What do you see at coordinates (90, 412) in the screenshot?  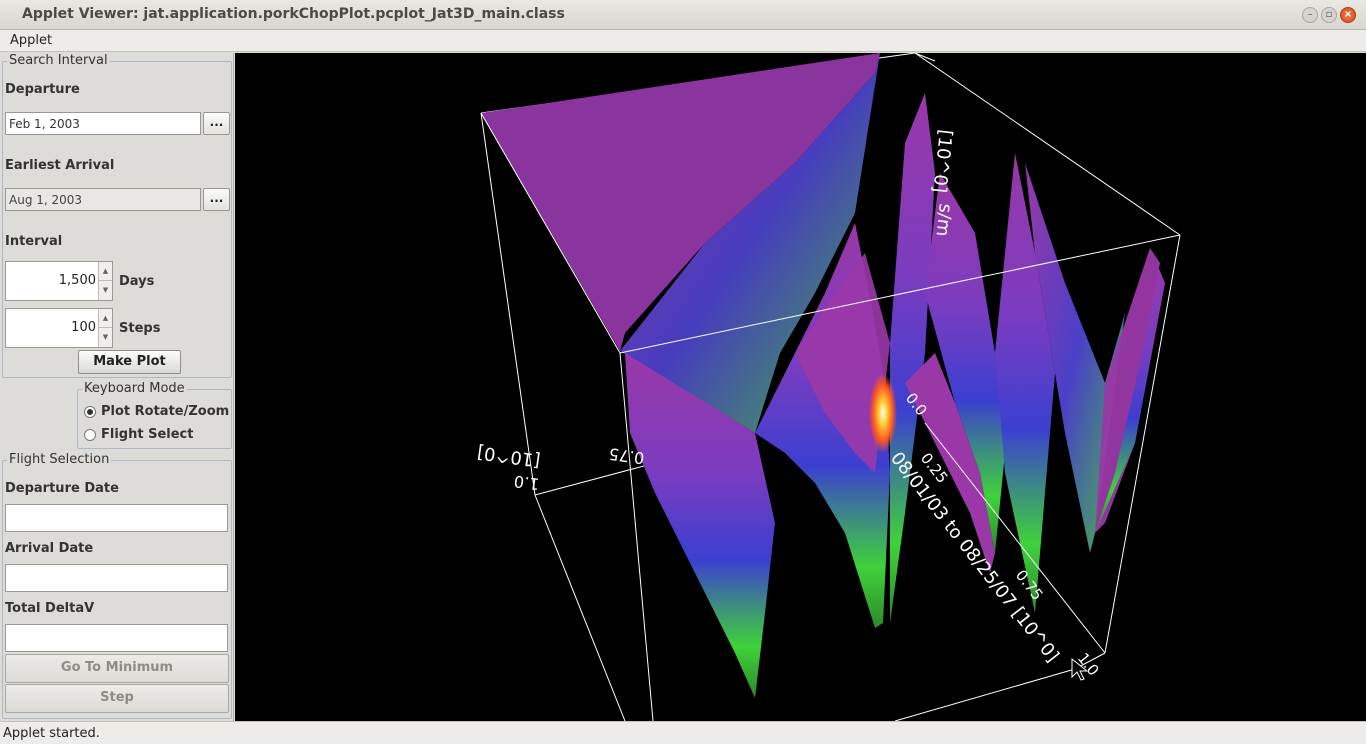 I see `plot-rotate-radio` at bounding box center [90, 412].